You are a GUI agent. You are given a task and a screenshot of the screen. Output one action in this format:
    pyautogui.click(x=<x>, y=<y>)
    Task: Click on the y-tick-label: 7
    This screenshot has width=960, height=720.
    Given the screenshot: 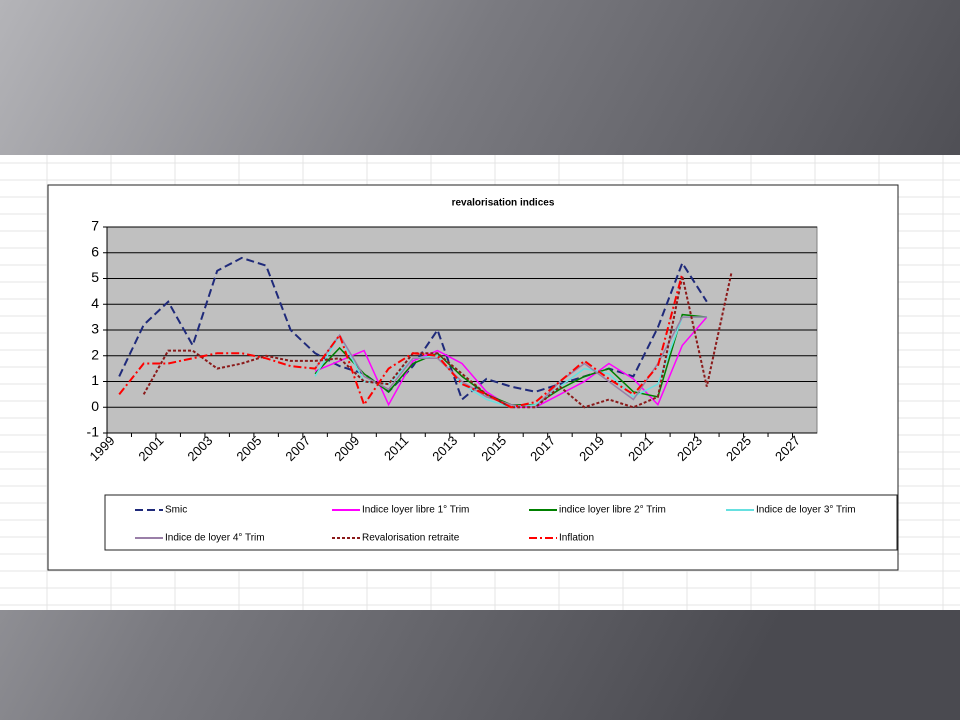 What is the action you would take?
    pyautogui.click(x=95, y=226)
    